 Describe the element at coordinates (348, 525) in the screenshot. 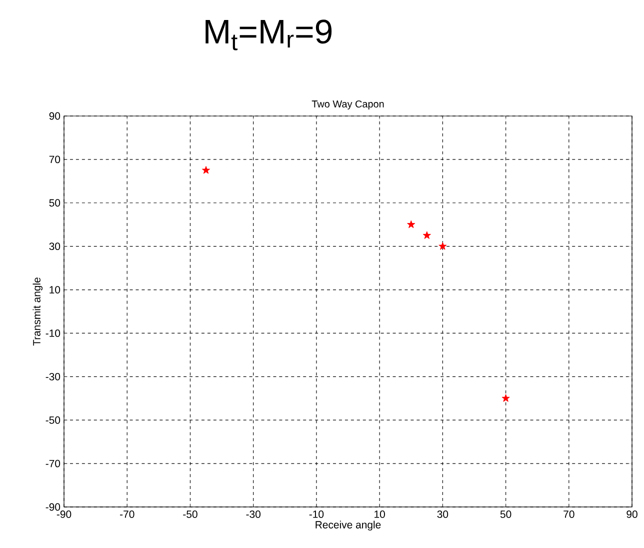

I see `x-axis-title: Receive angle` at that location.